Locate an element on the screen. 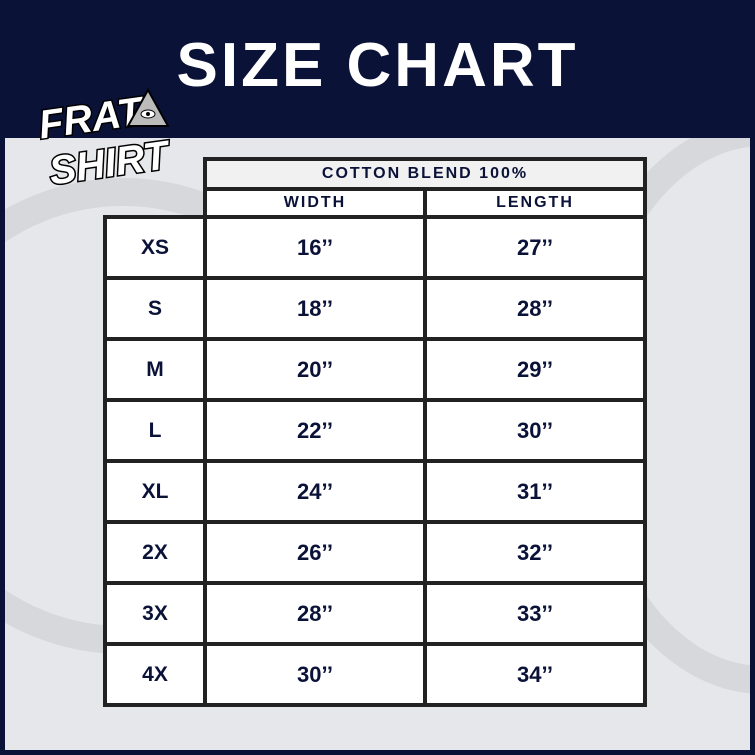  length-cell: 30’’ is located at coordinates (535, 430).